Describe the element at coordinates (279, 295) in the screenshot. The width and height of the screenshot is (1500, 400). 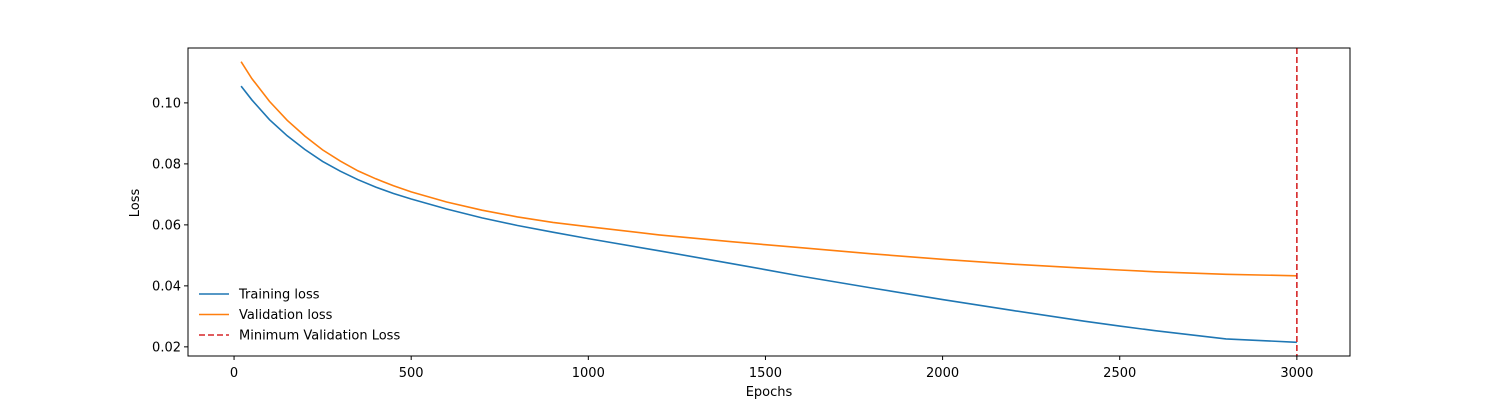
I see `legend-label: Training loss` at that location.